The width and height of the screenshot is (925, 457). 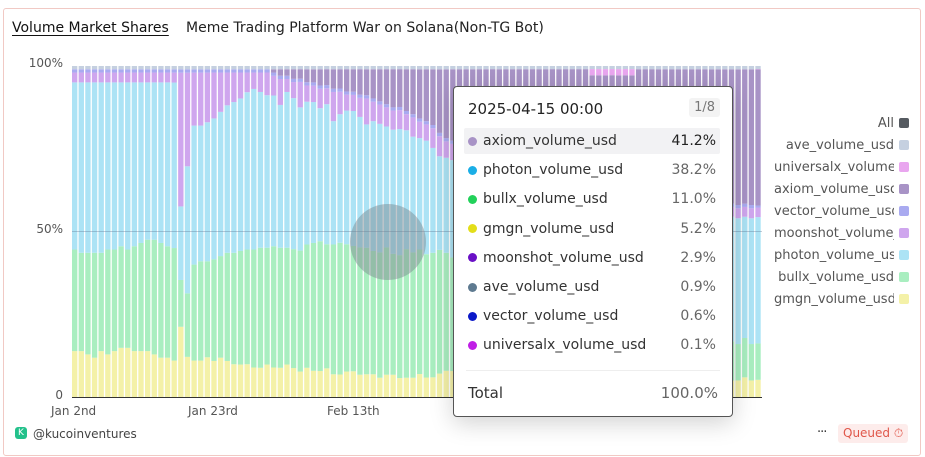 What do you see at coordinates (839, 299) in the screenshot?
I see `legend-item: gmgn_volume_usd` at bounding box center [839, 299].